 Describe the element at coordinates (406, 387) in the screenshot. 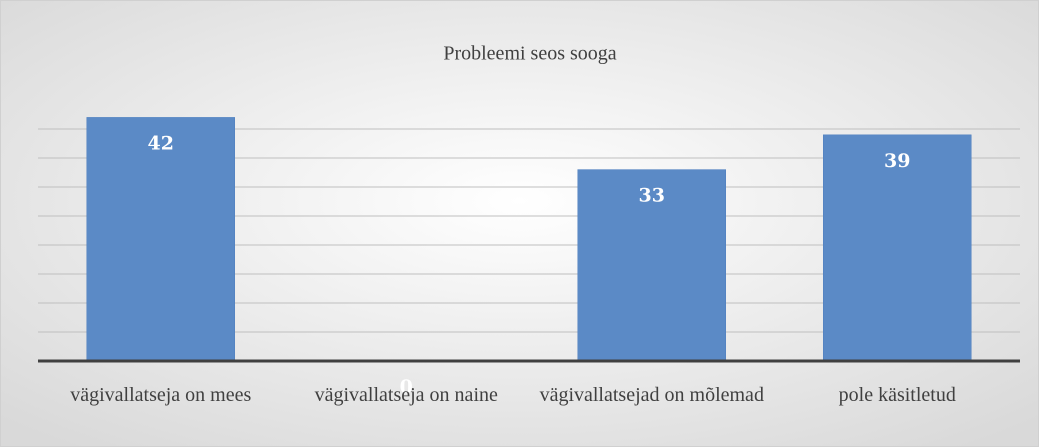

I see `data-label: 0` at that location.